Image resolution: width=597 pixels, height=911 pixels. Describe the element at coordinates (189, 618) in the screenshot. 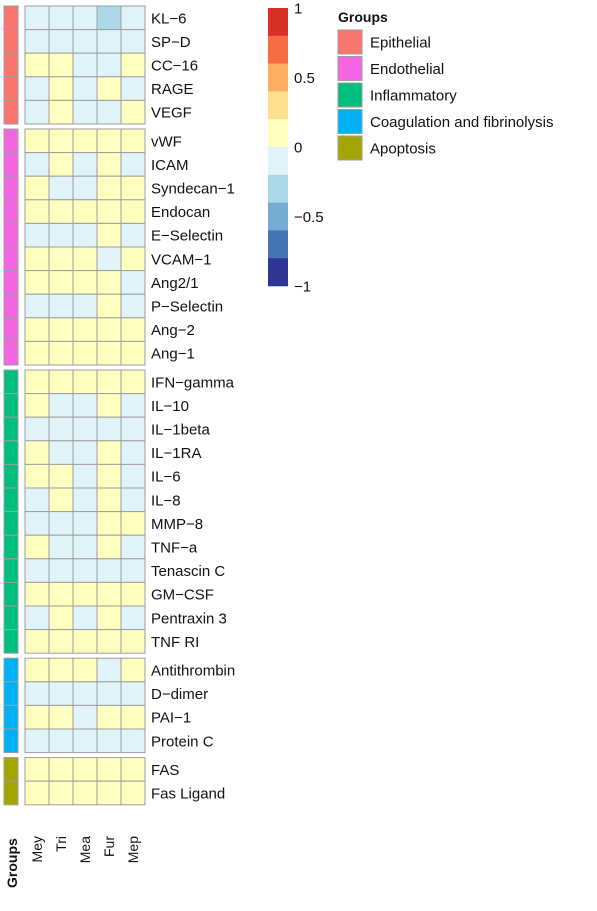

I see `row-label-pentraxin-3: Pentraxin 3` at that location.